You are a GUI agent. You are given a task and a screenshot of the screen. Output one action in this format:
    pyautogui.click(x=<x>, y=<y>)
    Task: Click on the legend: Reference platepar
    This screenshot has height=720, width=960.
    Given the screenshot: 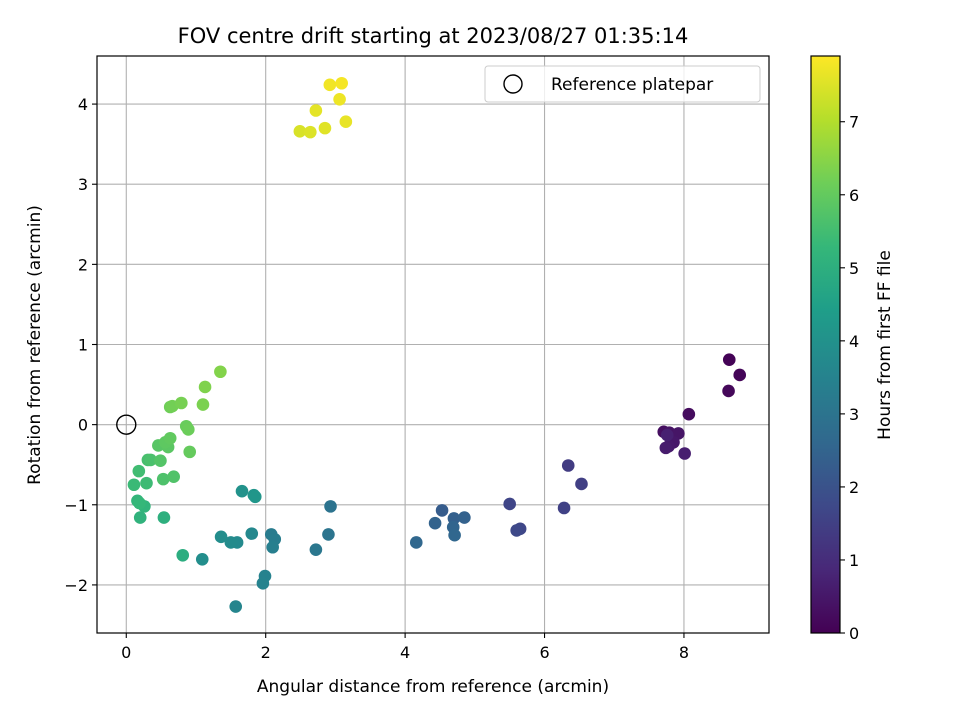 What is the action you would take?
    pyautogui.click(x=622, y=84)
    